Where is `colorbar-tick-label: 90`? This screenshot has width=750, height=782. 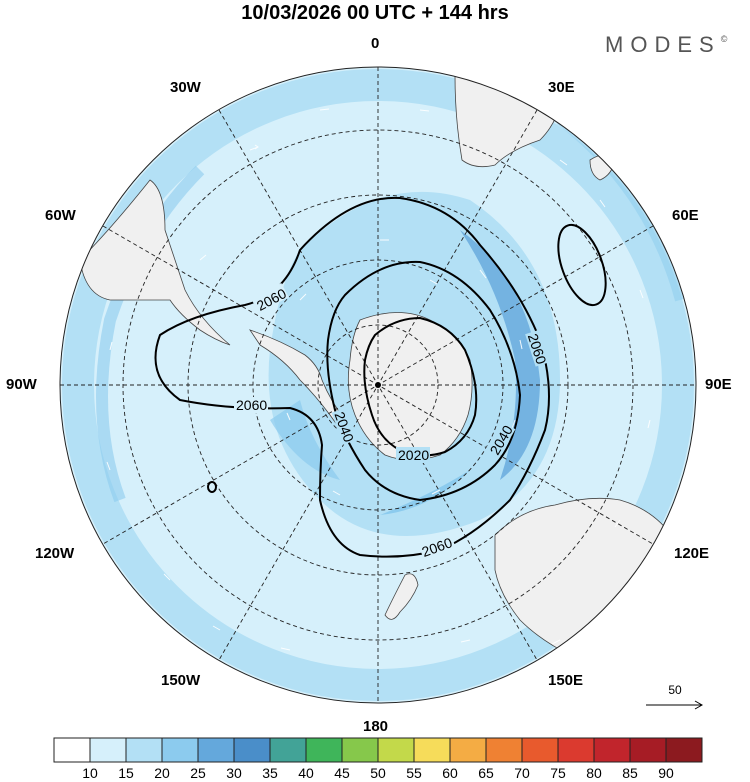
colorbar-tick-label: 90 is located at coordinates (666, 773).